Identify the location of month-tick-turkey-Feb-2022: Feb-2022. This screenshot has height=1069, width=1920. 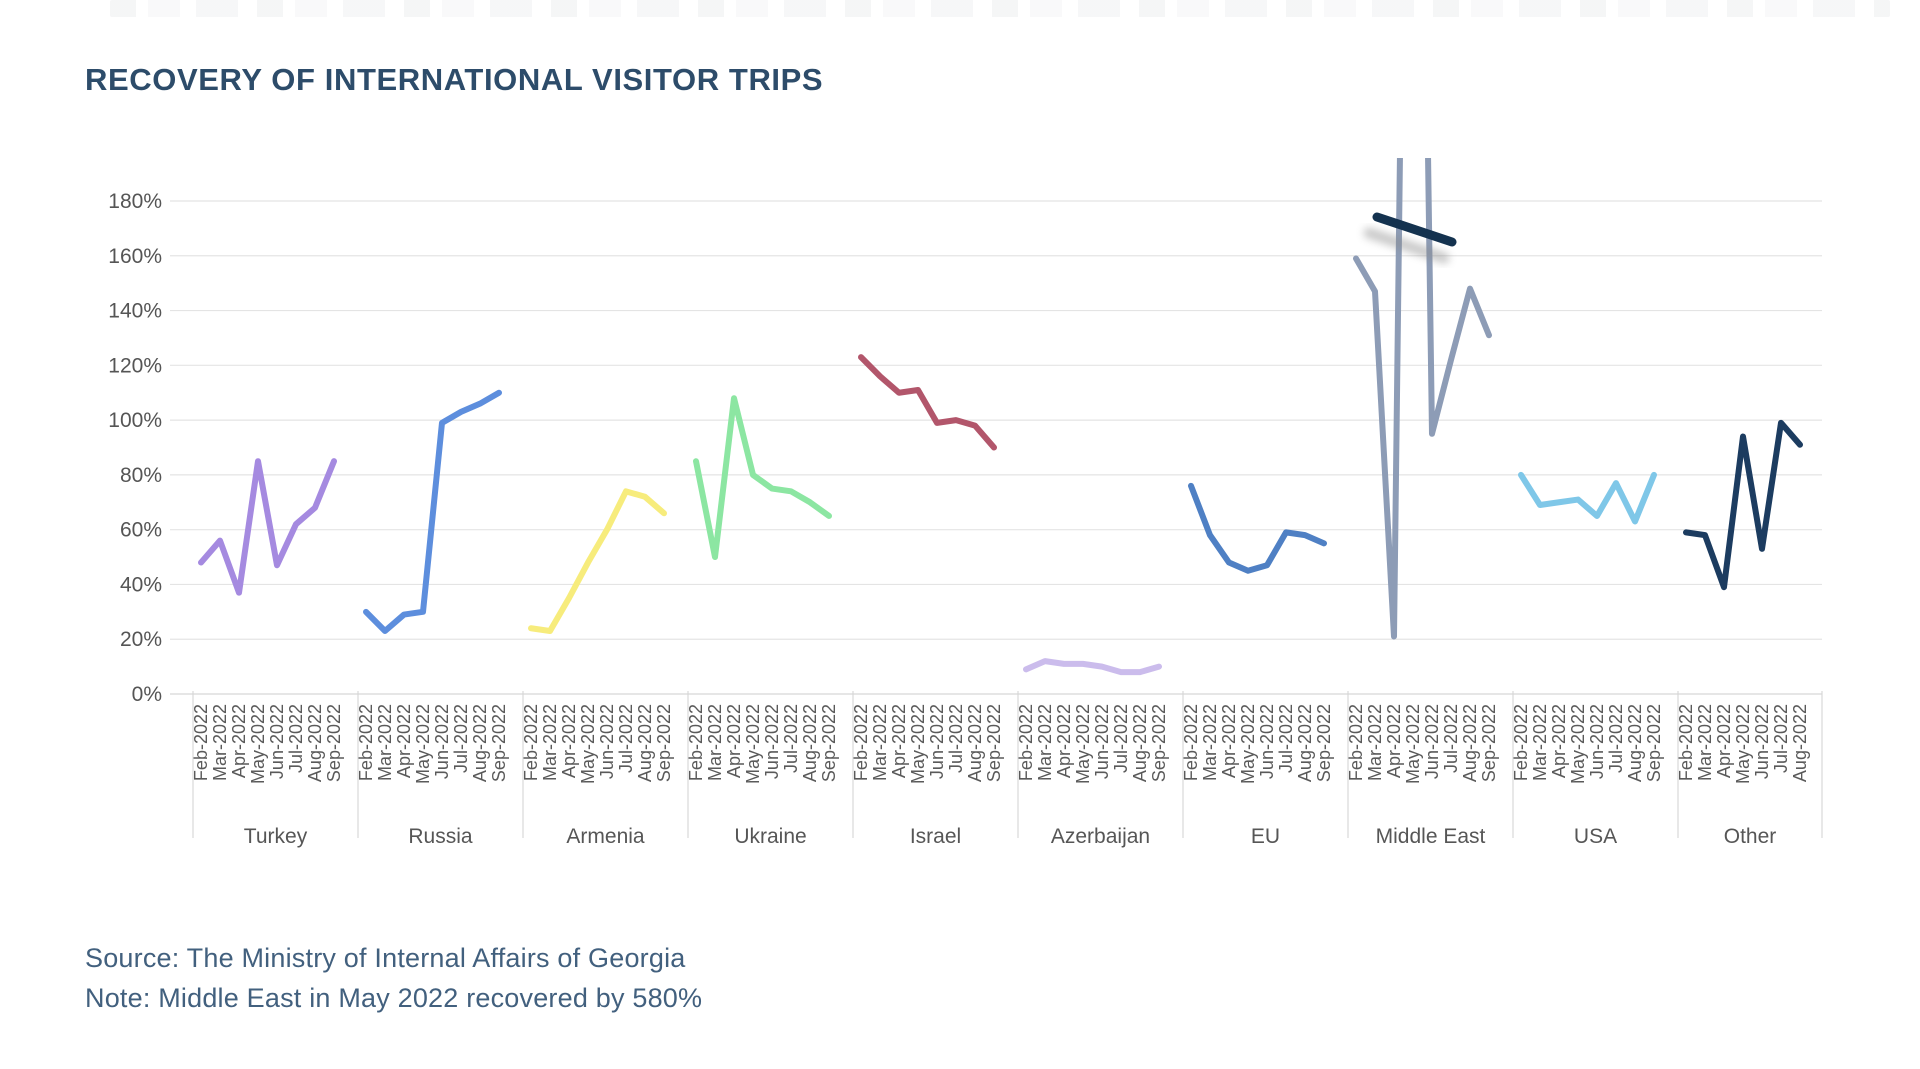
(201, 742).